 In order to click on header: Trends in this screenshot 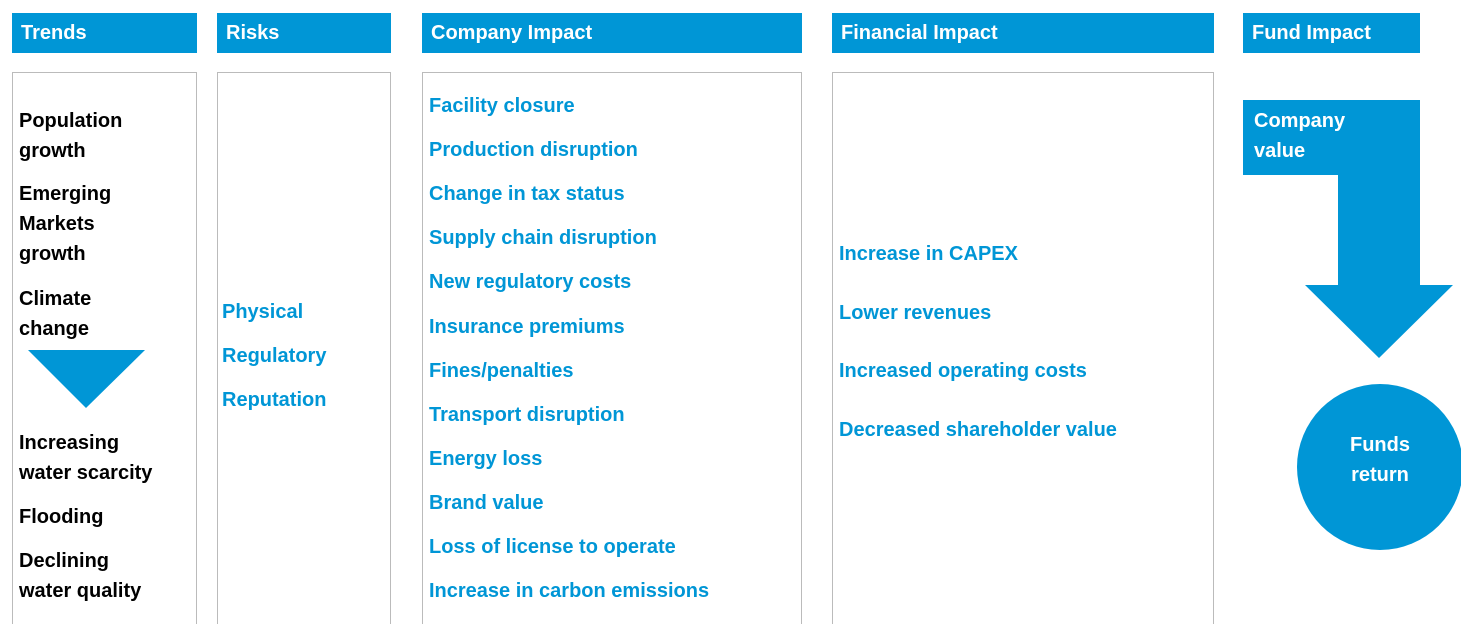, I will do `click(104, 33)`.